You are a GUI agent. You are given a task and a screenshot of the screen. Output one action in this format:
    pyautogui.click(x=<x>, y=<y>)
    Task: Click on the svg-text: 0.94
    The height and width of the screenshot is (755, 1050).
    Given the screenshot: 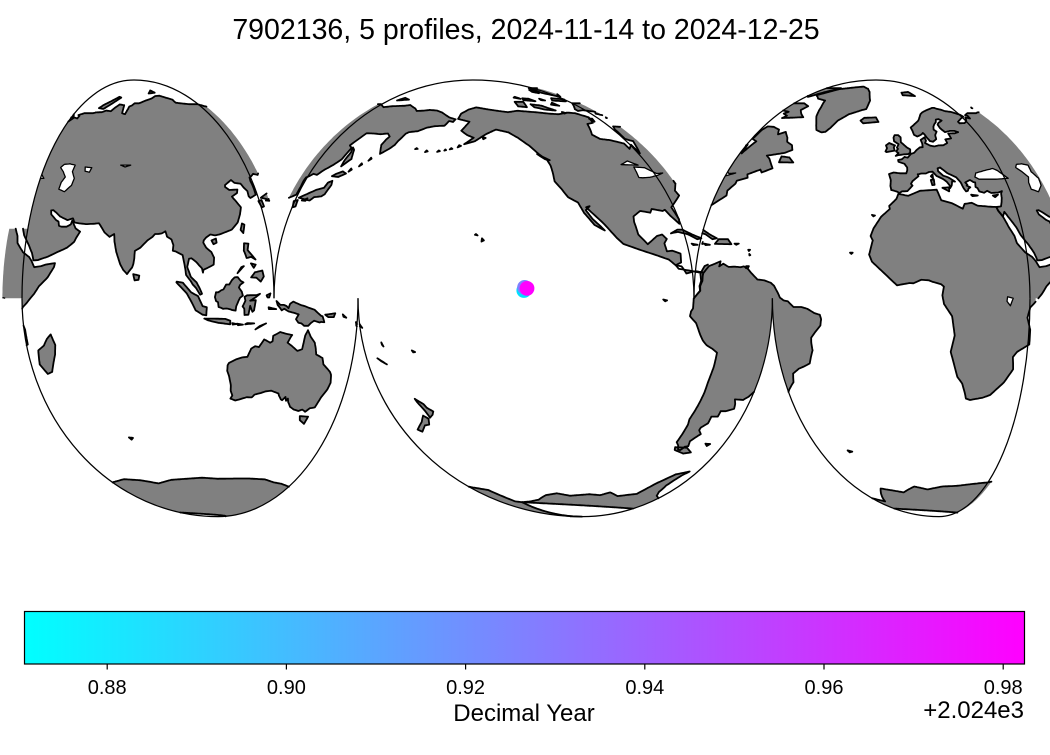 What is the action you would take?
    pyautogui.click(x=644, y=688)
    